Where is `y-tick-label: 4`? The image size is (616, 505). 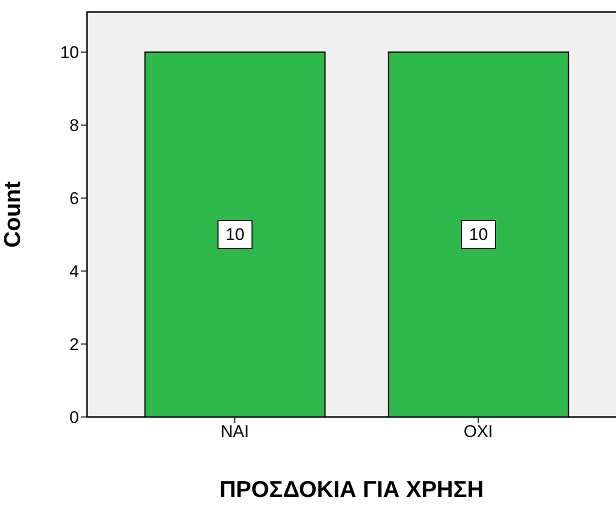
y-tick-label: 4 is located at coordinates (74, 272).